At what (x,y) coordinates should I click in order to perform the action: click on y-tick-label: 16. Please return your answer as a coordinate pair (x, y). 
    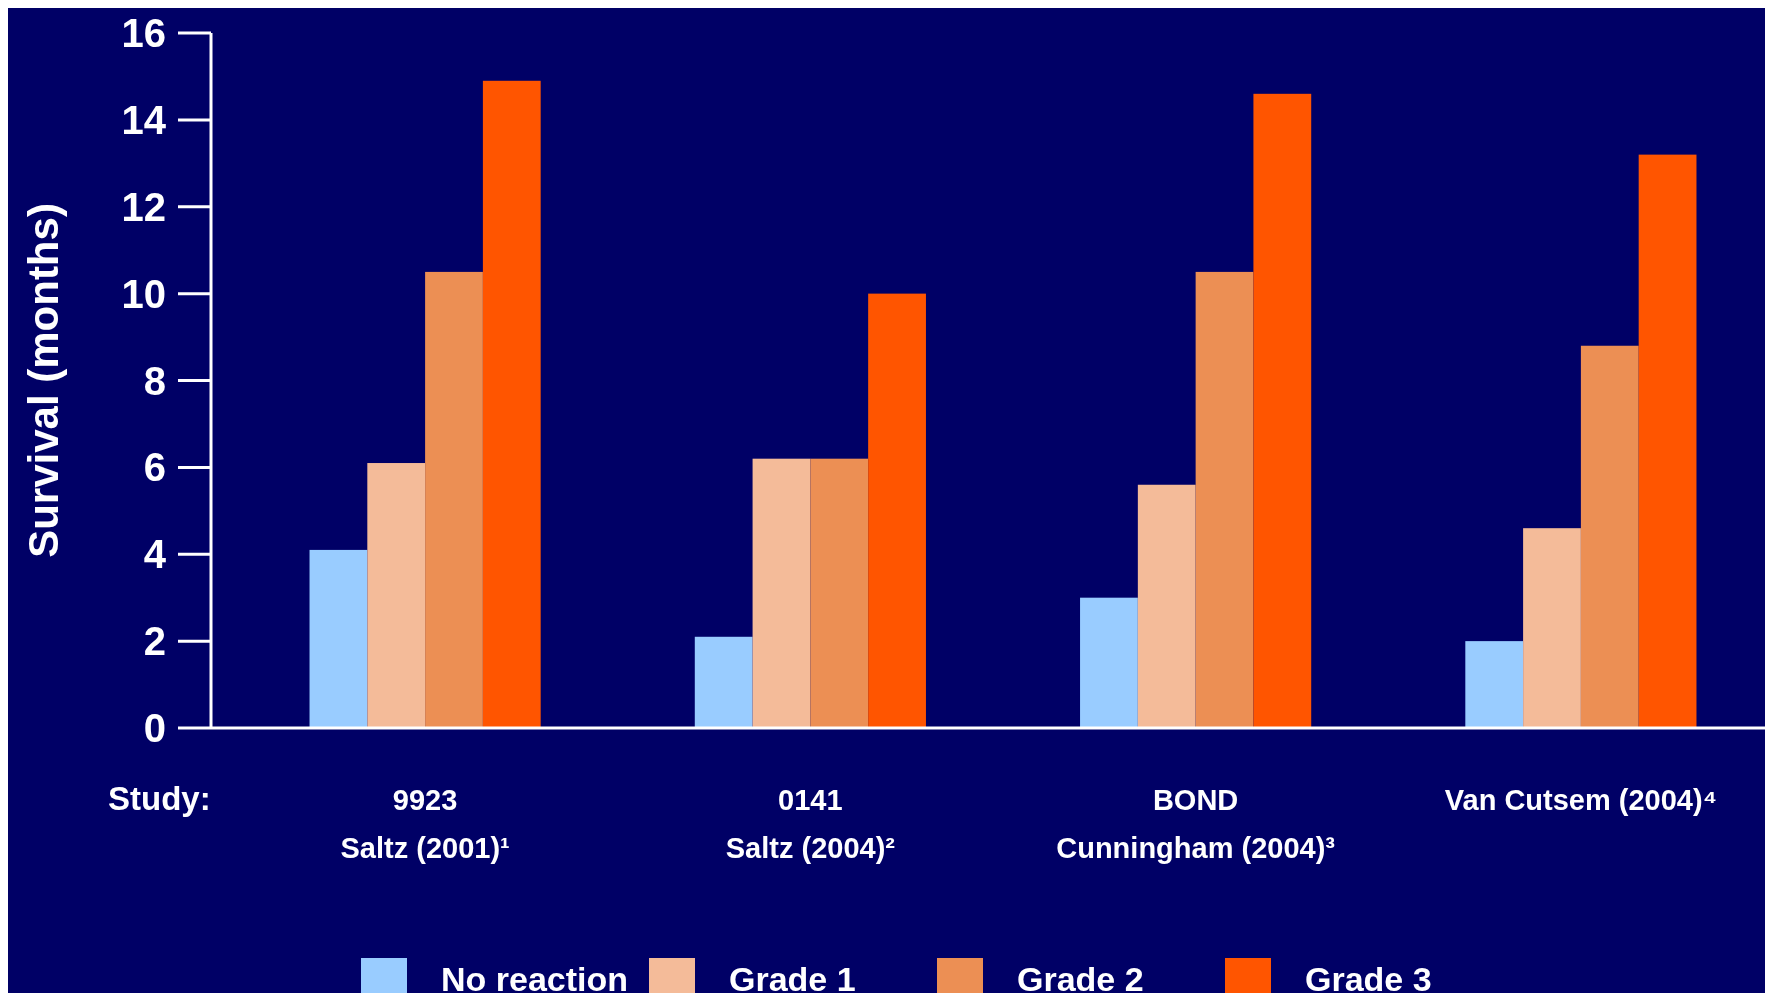
    Looking at the image, I should click on (143, 33).